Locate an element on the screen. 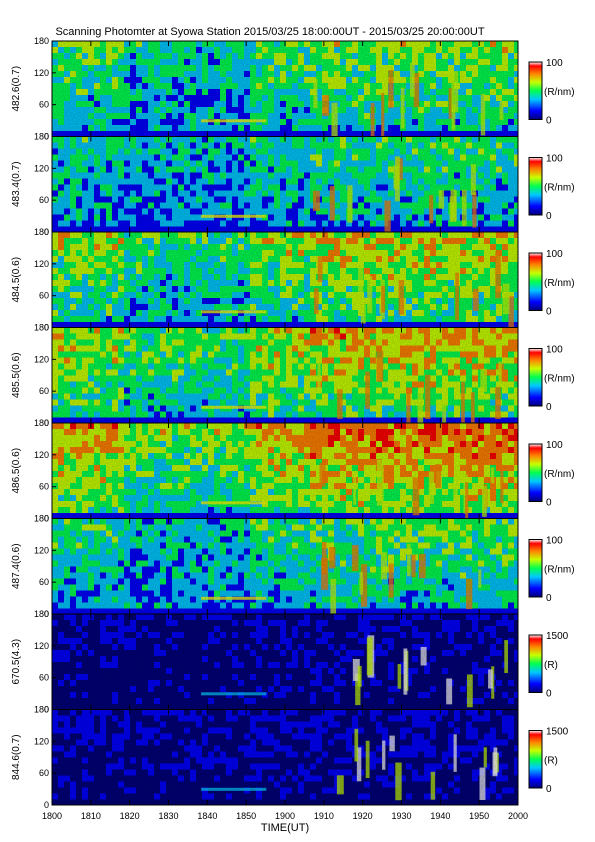 This screenshot has height=842, width=595. panel-label: 484.5(0.6) is located at coordinates (16, 280).